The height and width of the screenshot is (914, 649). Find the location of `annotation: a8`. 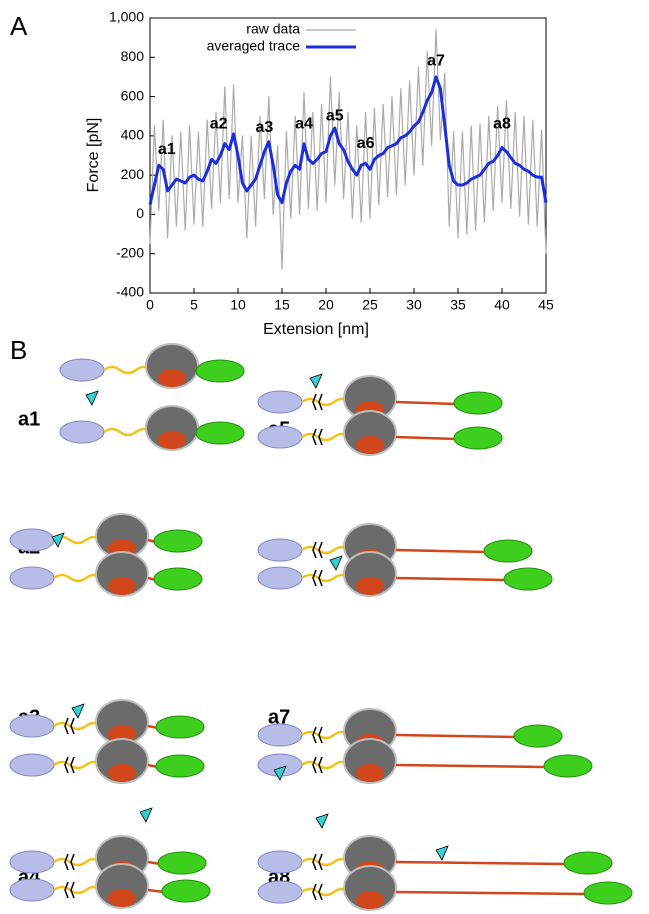

annotation: a8 is located at coordinates (502, 123).